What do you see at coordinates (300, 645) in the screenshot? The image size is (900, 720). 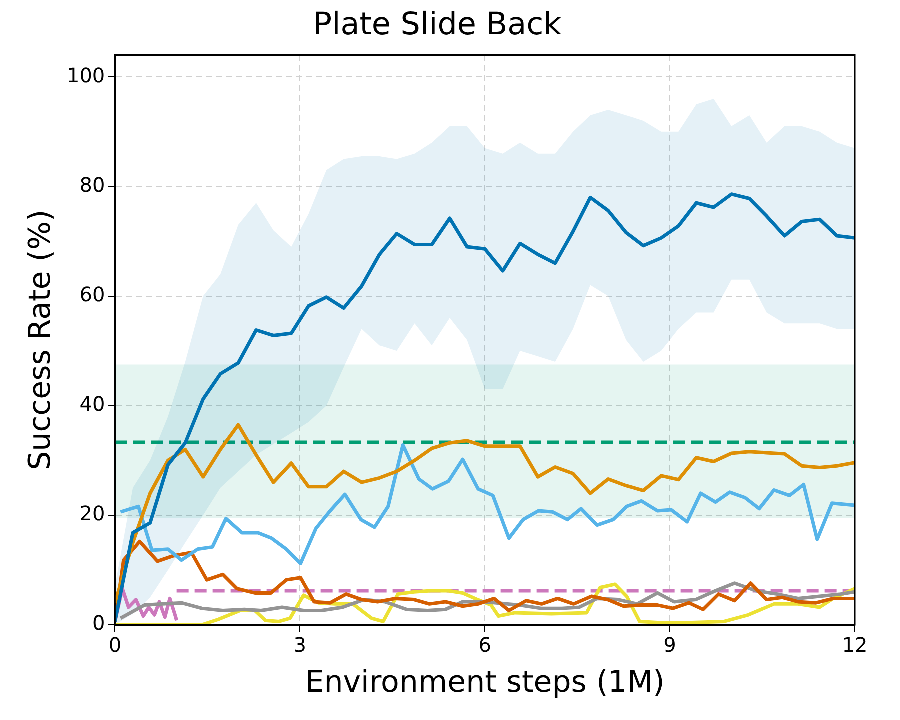 I see `x-tick-label: 3` at bounding box center [300, 645].